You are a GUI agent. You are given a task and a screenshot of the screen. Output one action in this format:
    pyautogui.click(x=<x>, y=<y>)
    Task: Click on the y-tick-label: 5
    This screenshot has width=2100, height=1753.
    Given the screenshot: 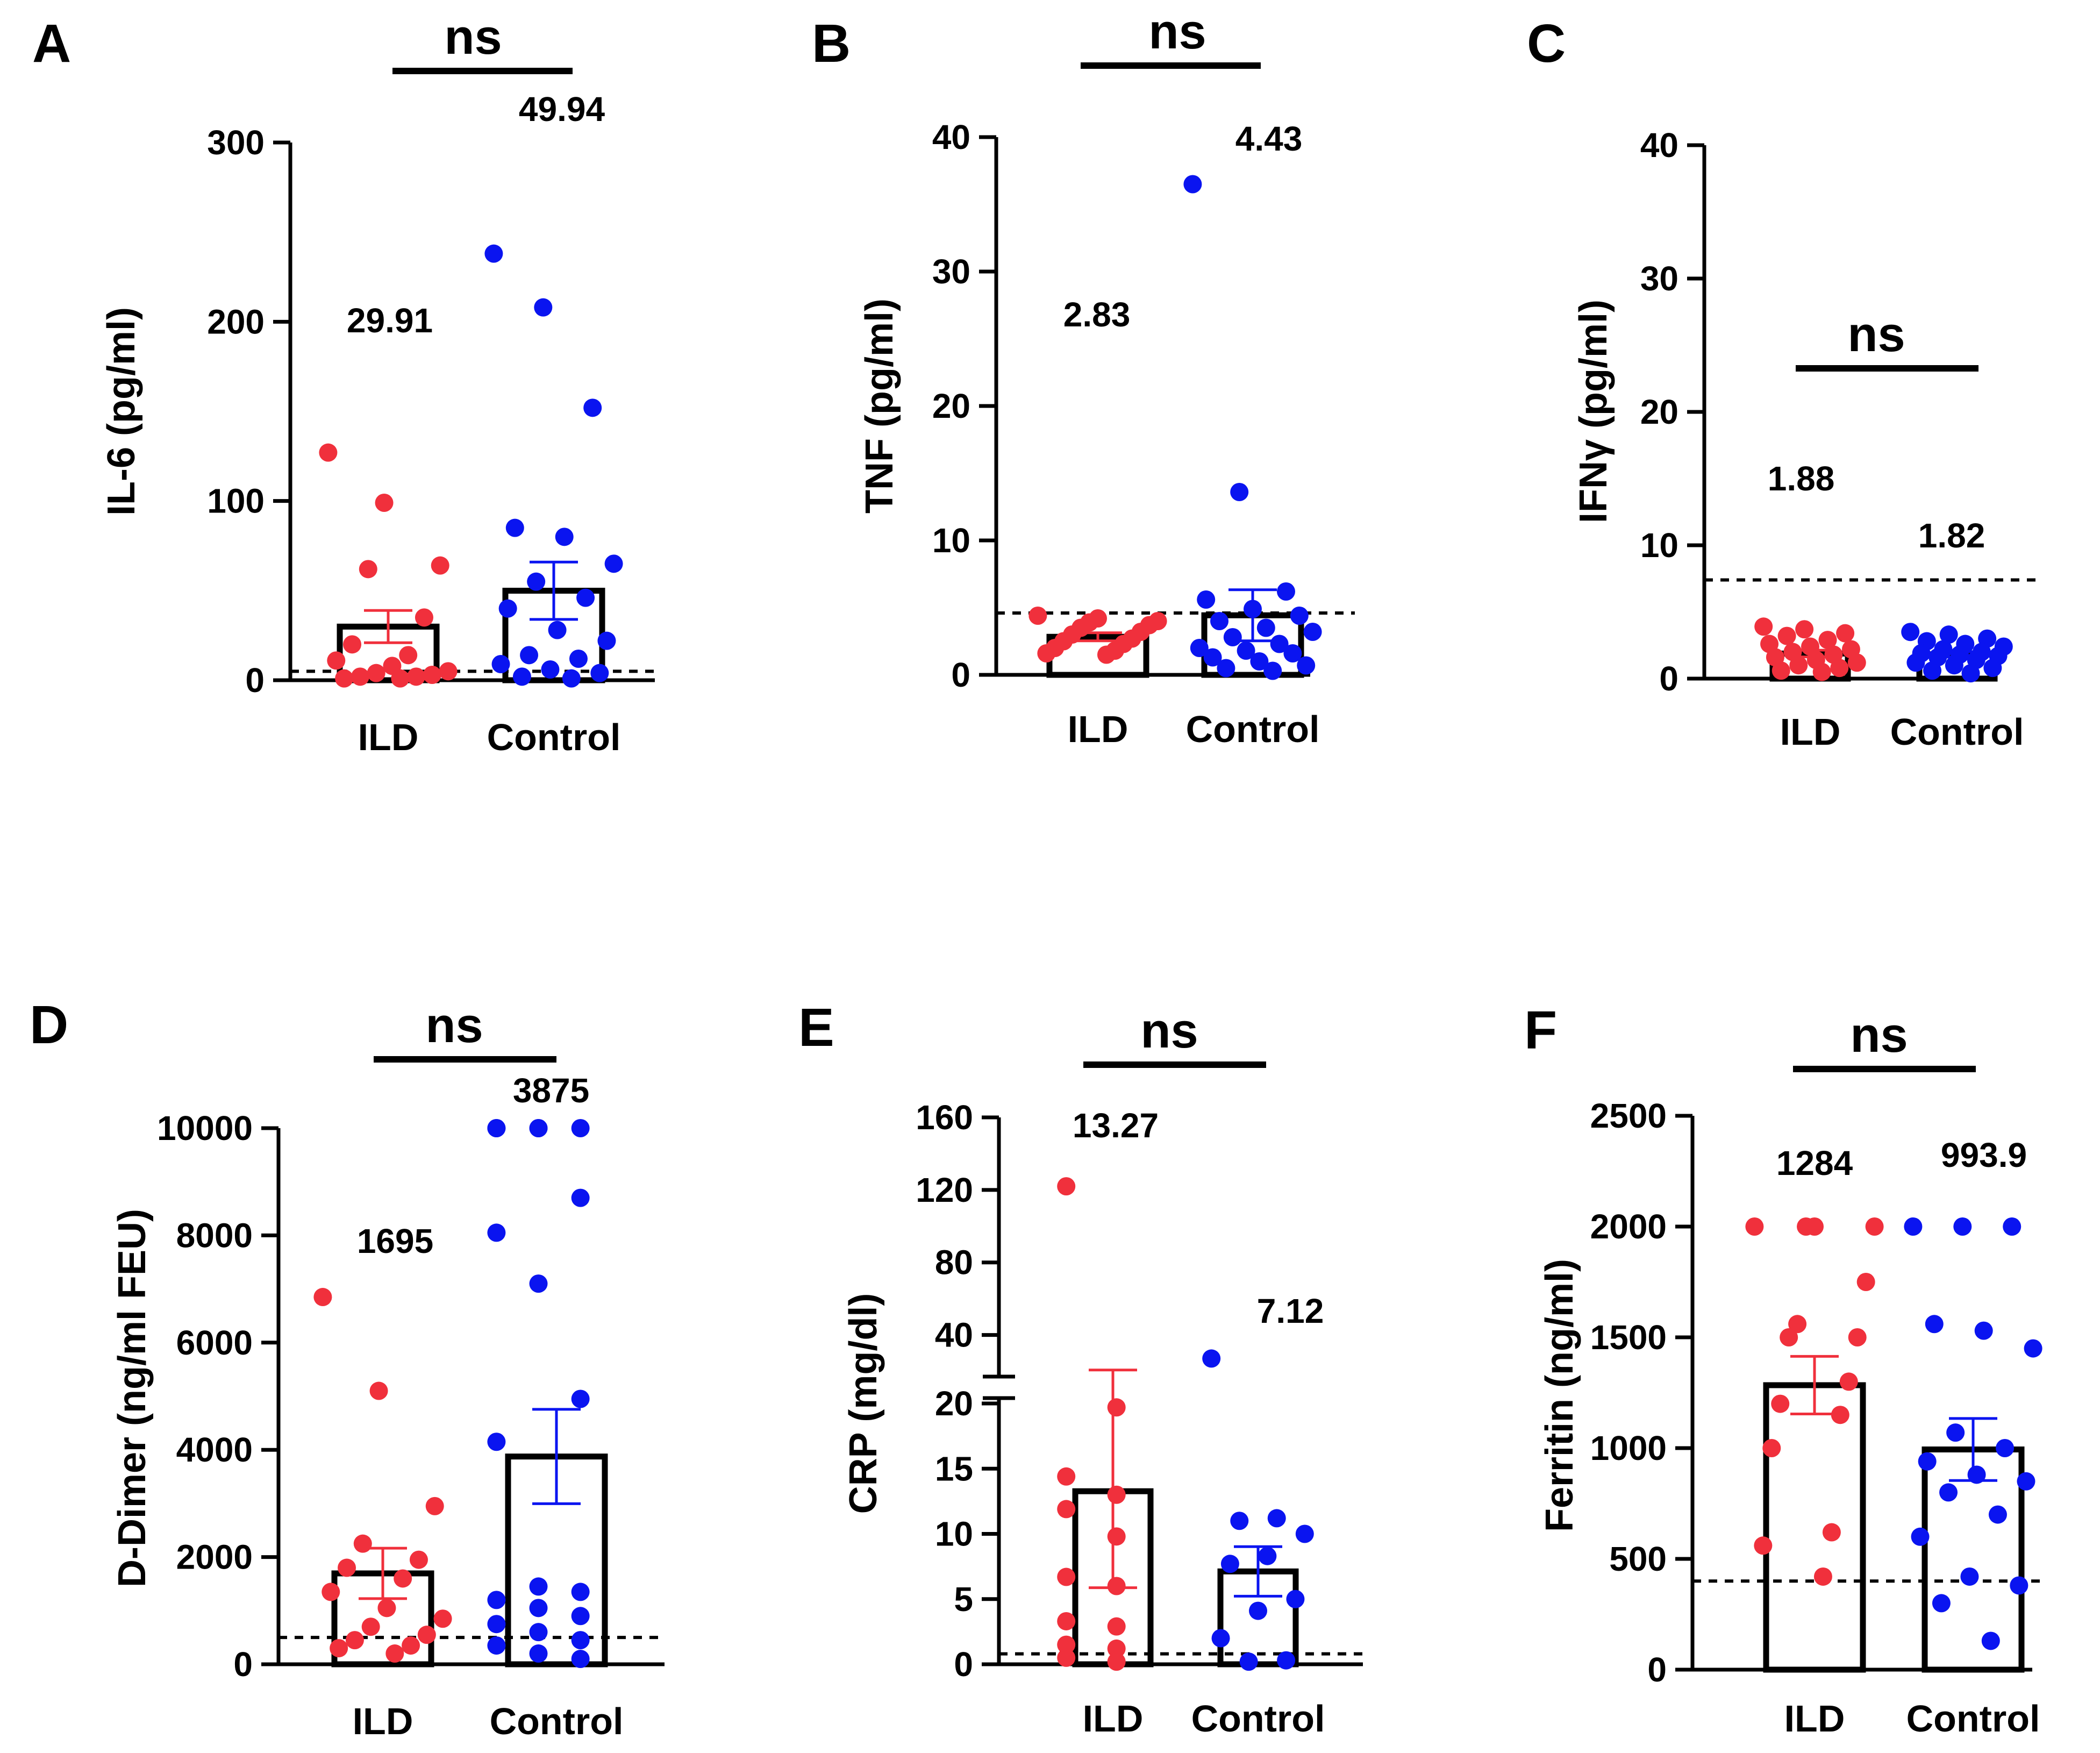 What is the action you would take?
    pyautogui.click(x=963, y=1599)
    